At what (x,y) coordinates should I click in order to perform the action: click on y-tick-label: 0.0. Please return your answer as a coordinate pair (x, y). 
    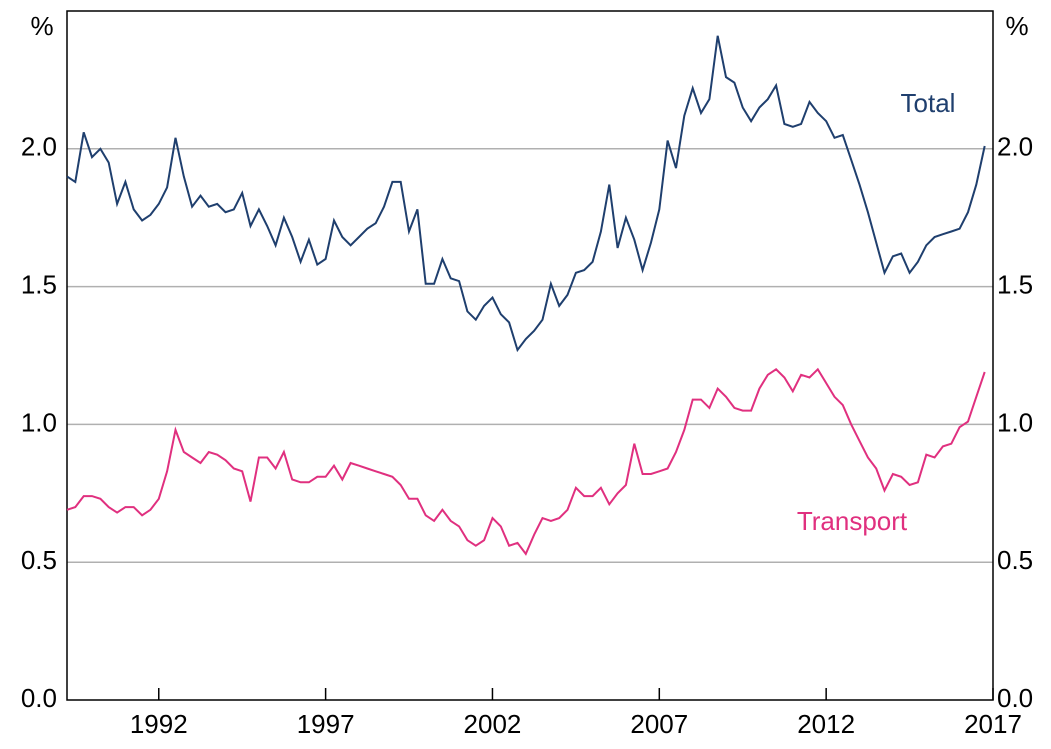
    Looking at the image, I should click on (39, 698).